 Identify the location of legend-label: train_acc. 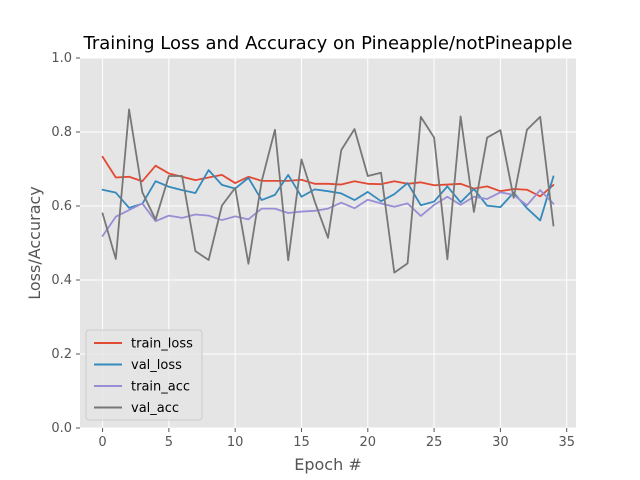
(160, 387).